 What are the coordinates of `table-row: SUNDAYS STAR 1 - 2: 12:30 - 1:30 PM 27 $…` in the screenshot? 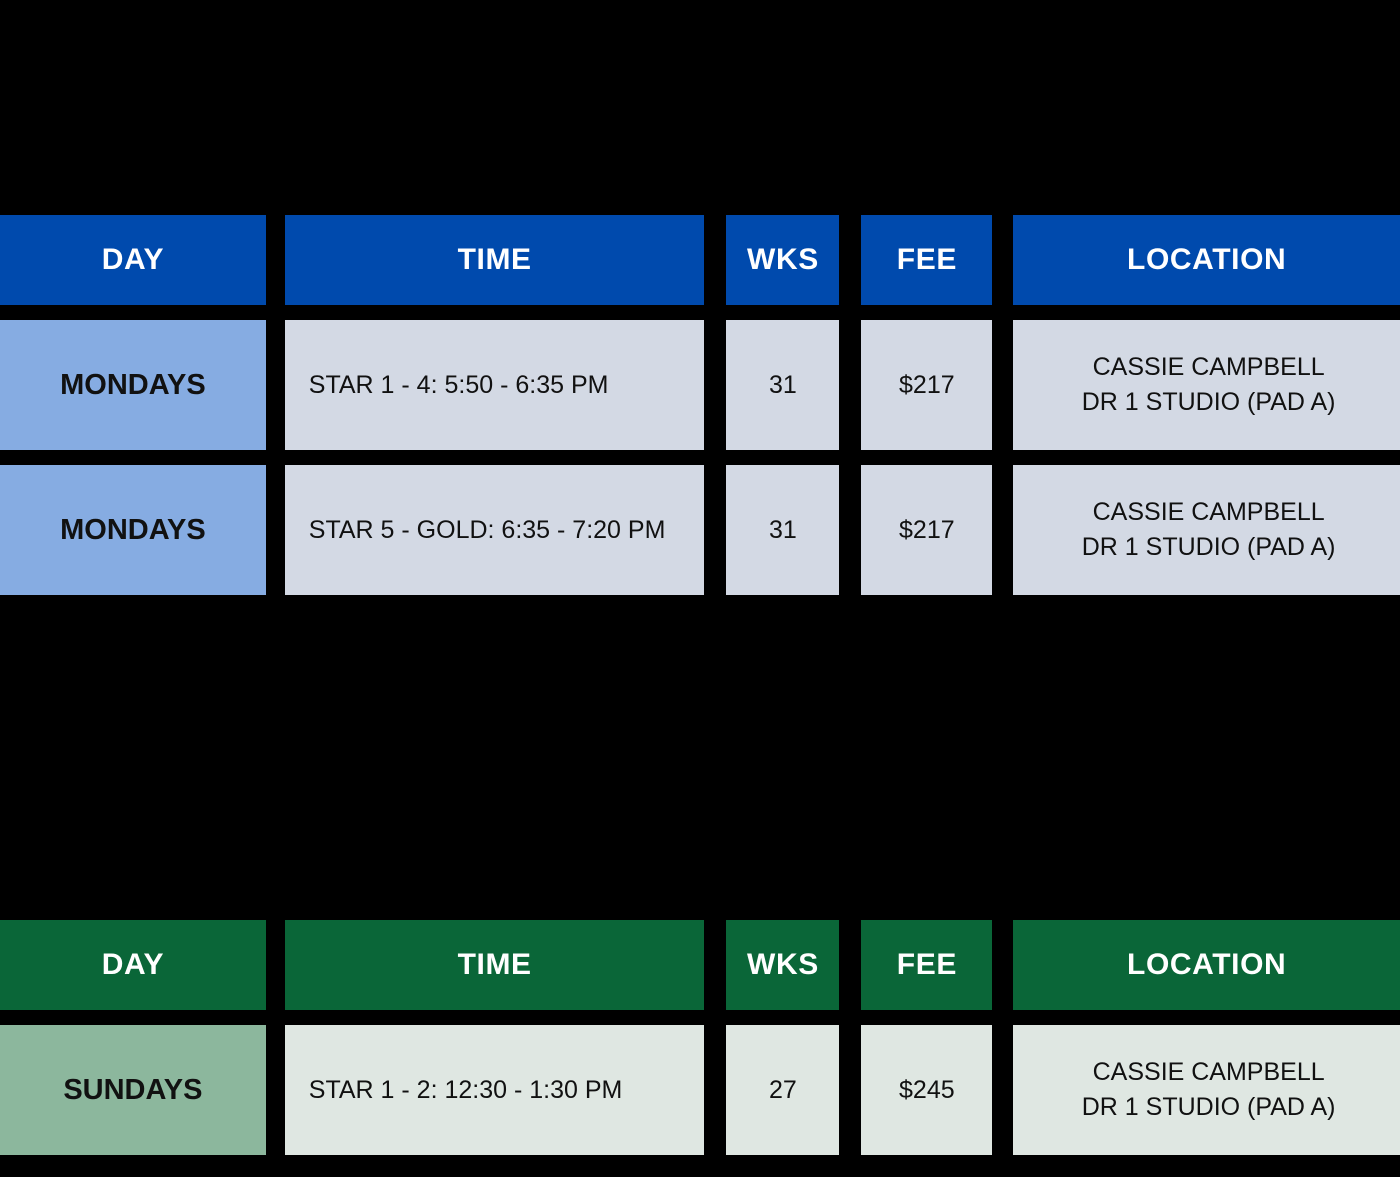 It's located at (700, 1090).